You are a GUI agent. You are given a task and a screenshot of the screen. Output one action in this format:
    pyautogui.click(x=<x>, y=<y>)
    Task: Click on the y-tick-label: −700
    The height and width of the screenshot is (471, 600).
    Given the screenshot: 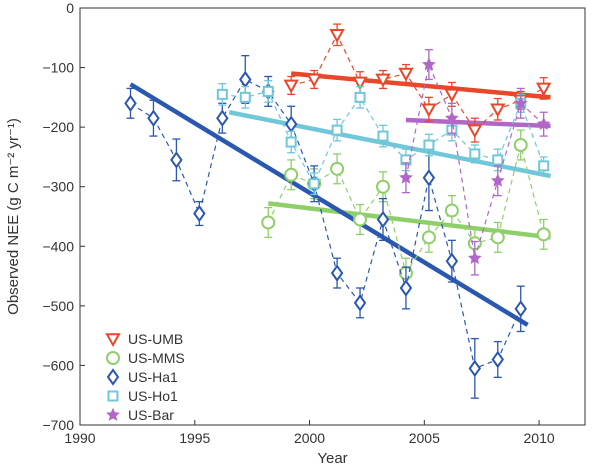 What is the action you would take?
    pyautogui.click(x=58, y=425)
    